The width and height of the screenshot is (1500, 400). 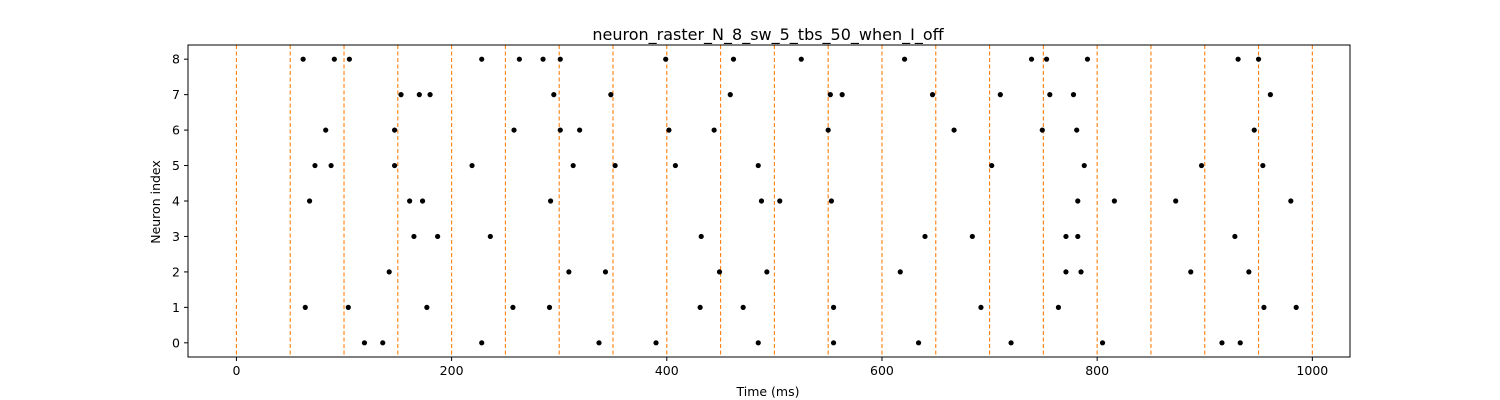 What do you see at coordinates (767, 391) in the screenshot?
I see `x-axis-label: Time (ms)` at bounding box center [767, 391].